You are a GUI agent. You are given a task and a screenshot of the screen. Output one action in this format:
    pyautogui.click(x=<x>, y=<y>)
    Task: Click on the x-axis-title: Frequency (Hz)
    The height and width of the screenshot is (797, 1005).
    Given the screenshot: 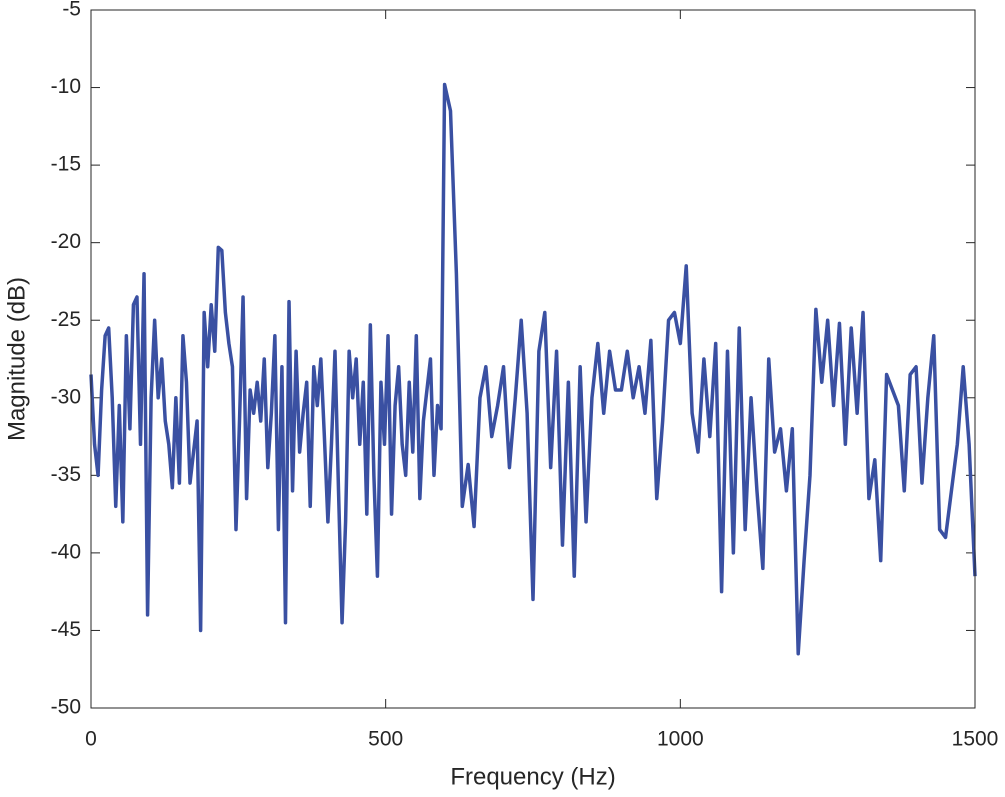 What is the action you would take?
    pyautogui.click(x=532, y=776)
    